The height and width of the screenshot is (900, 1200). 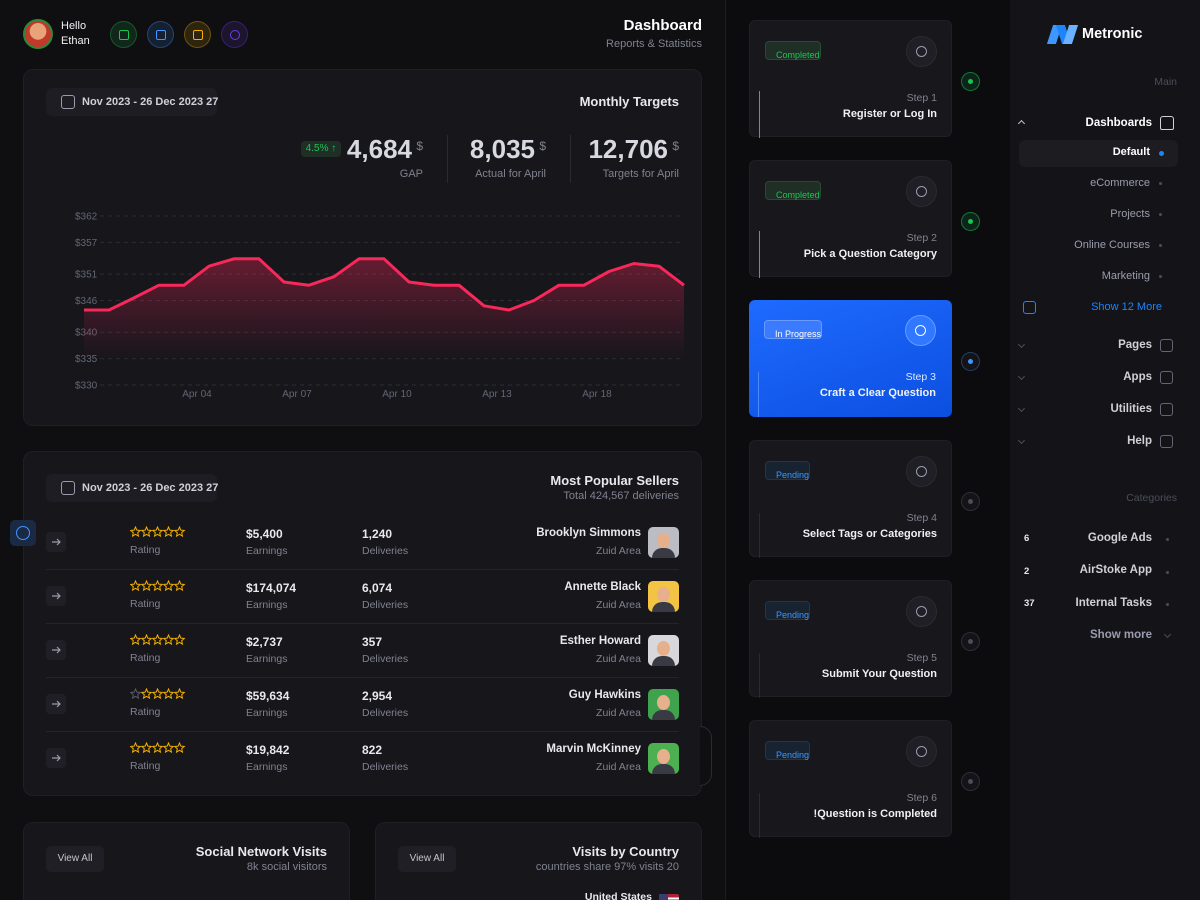 I want to click on seller-name: Marvin McKinney, so click(x=593, y=748).